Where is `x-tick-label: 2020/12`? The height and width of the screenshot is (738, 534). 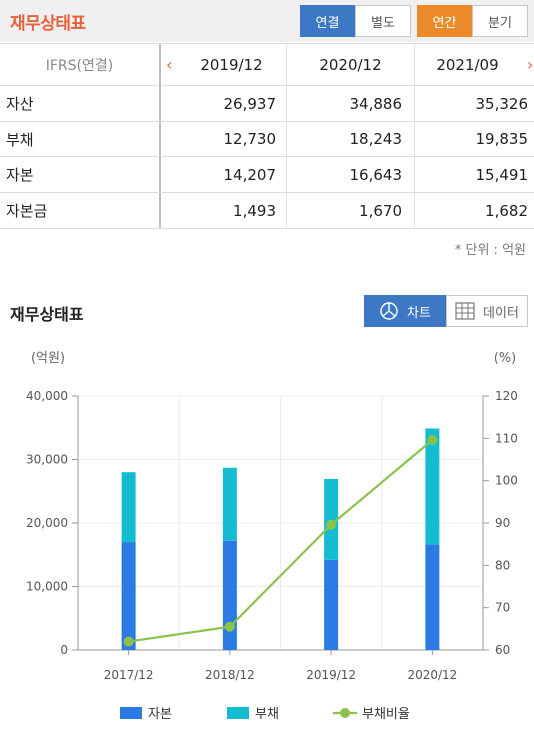 x-tick-label: 2020/12 is located at coordinates (432, 675).